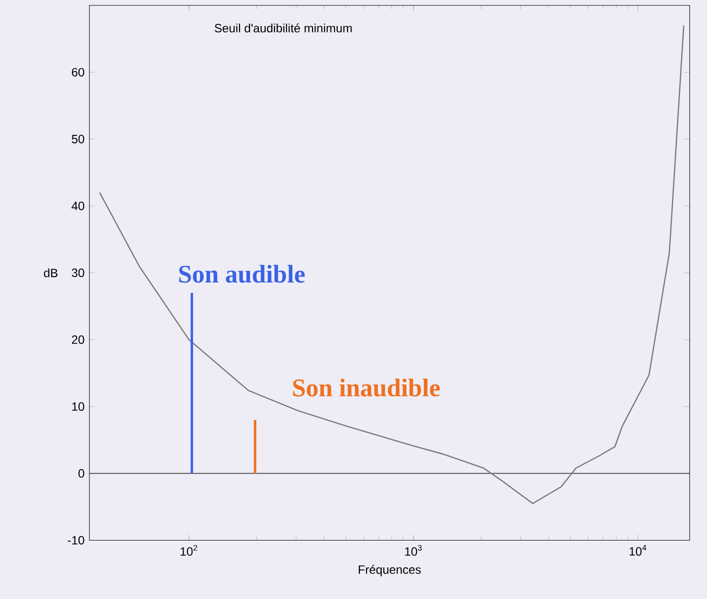  I want to click on y-axis-title: dB, so click(51, 273).